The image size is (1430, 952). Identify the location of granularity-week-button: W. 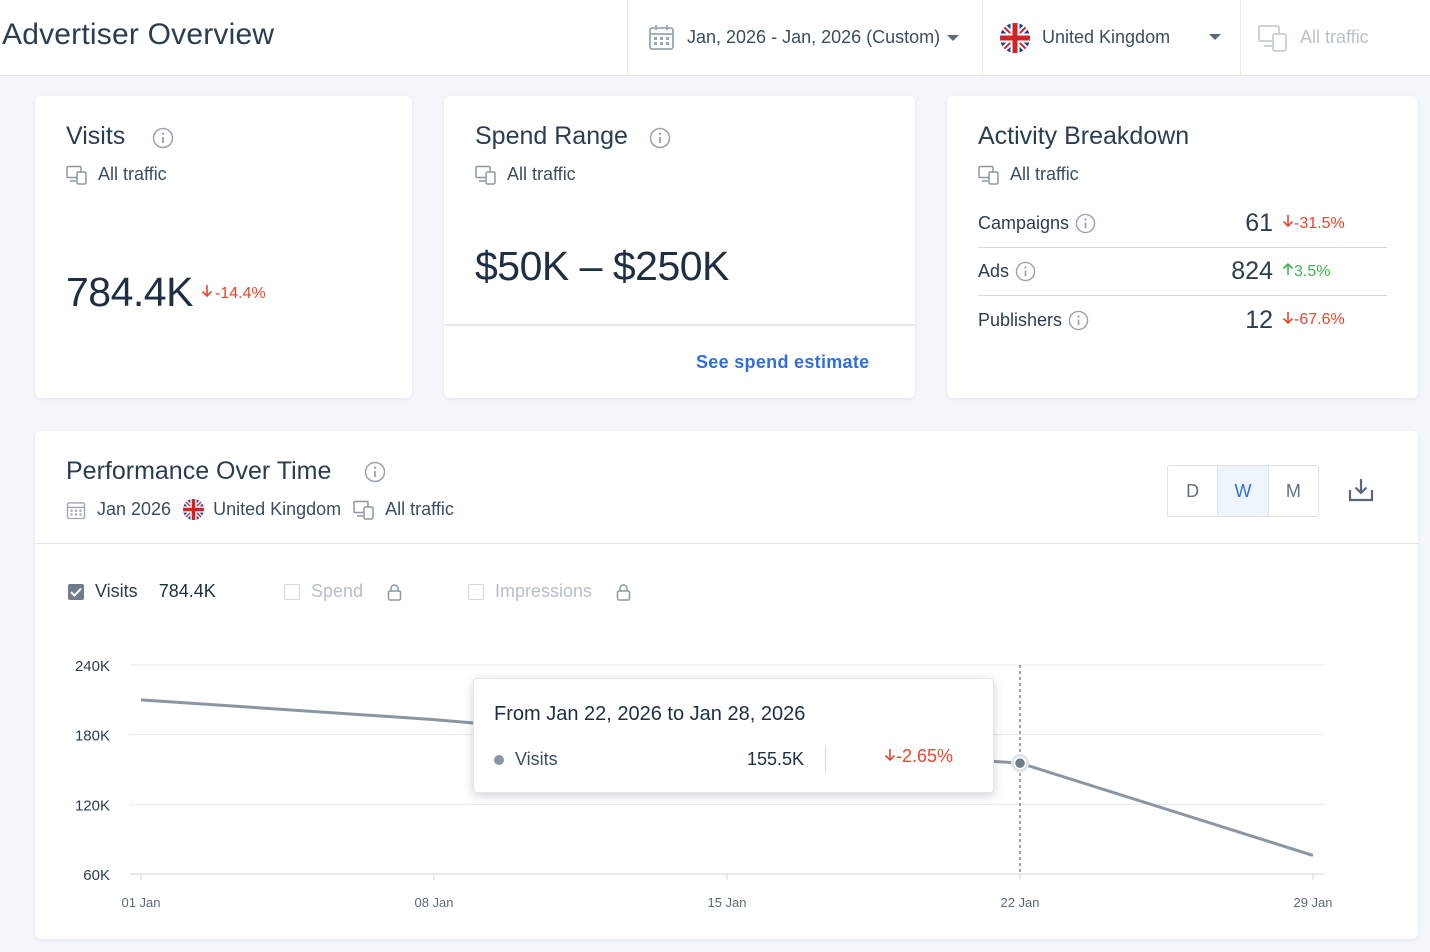
(1243, 491).